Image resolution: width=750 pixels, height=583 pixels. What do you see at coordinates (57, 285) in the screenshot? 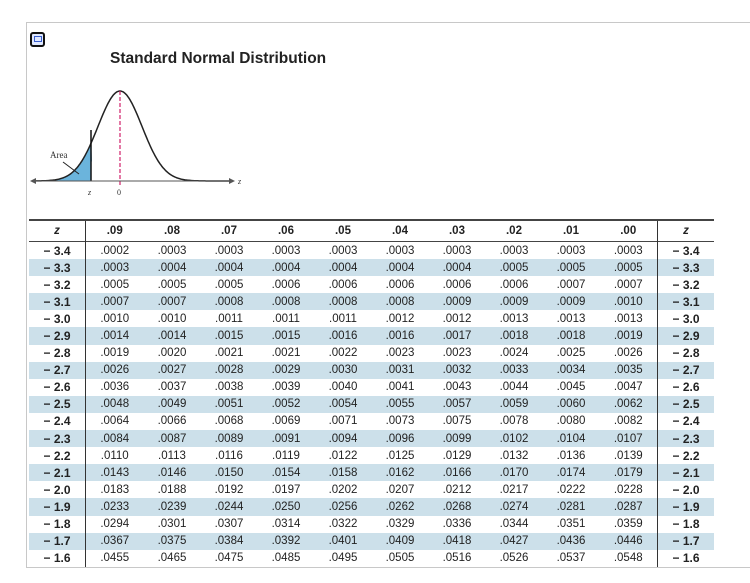
I see `row-z-left: − 3.2` at bounding box center [57, 285].